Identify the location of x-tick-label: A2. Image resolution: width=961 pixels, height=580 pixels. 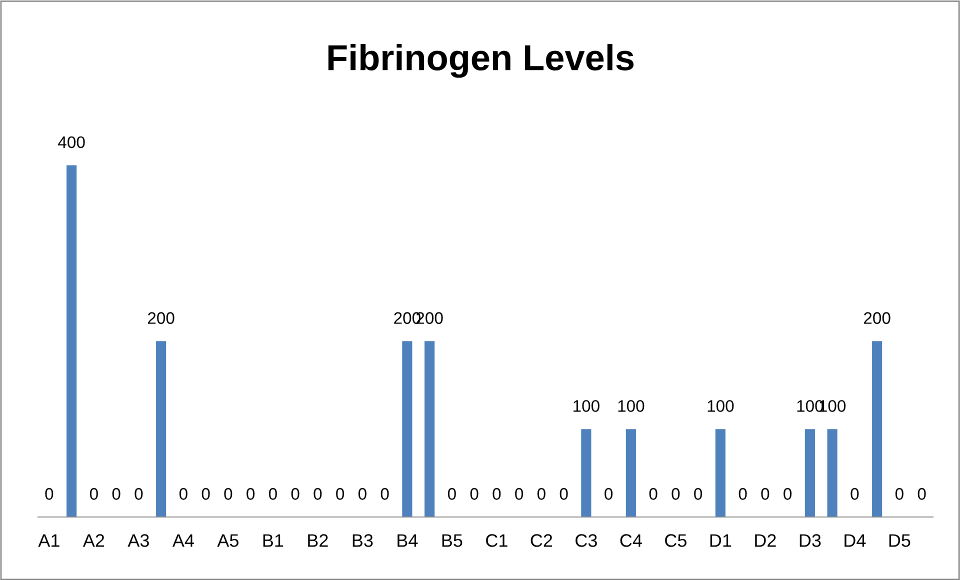
(93, 540).